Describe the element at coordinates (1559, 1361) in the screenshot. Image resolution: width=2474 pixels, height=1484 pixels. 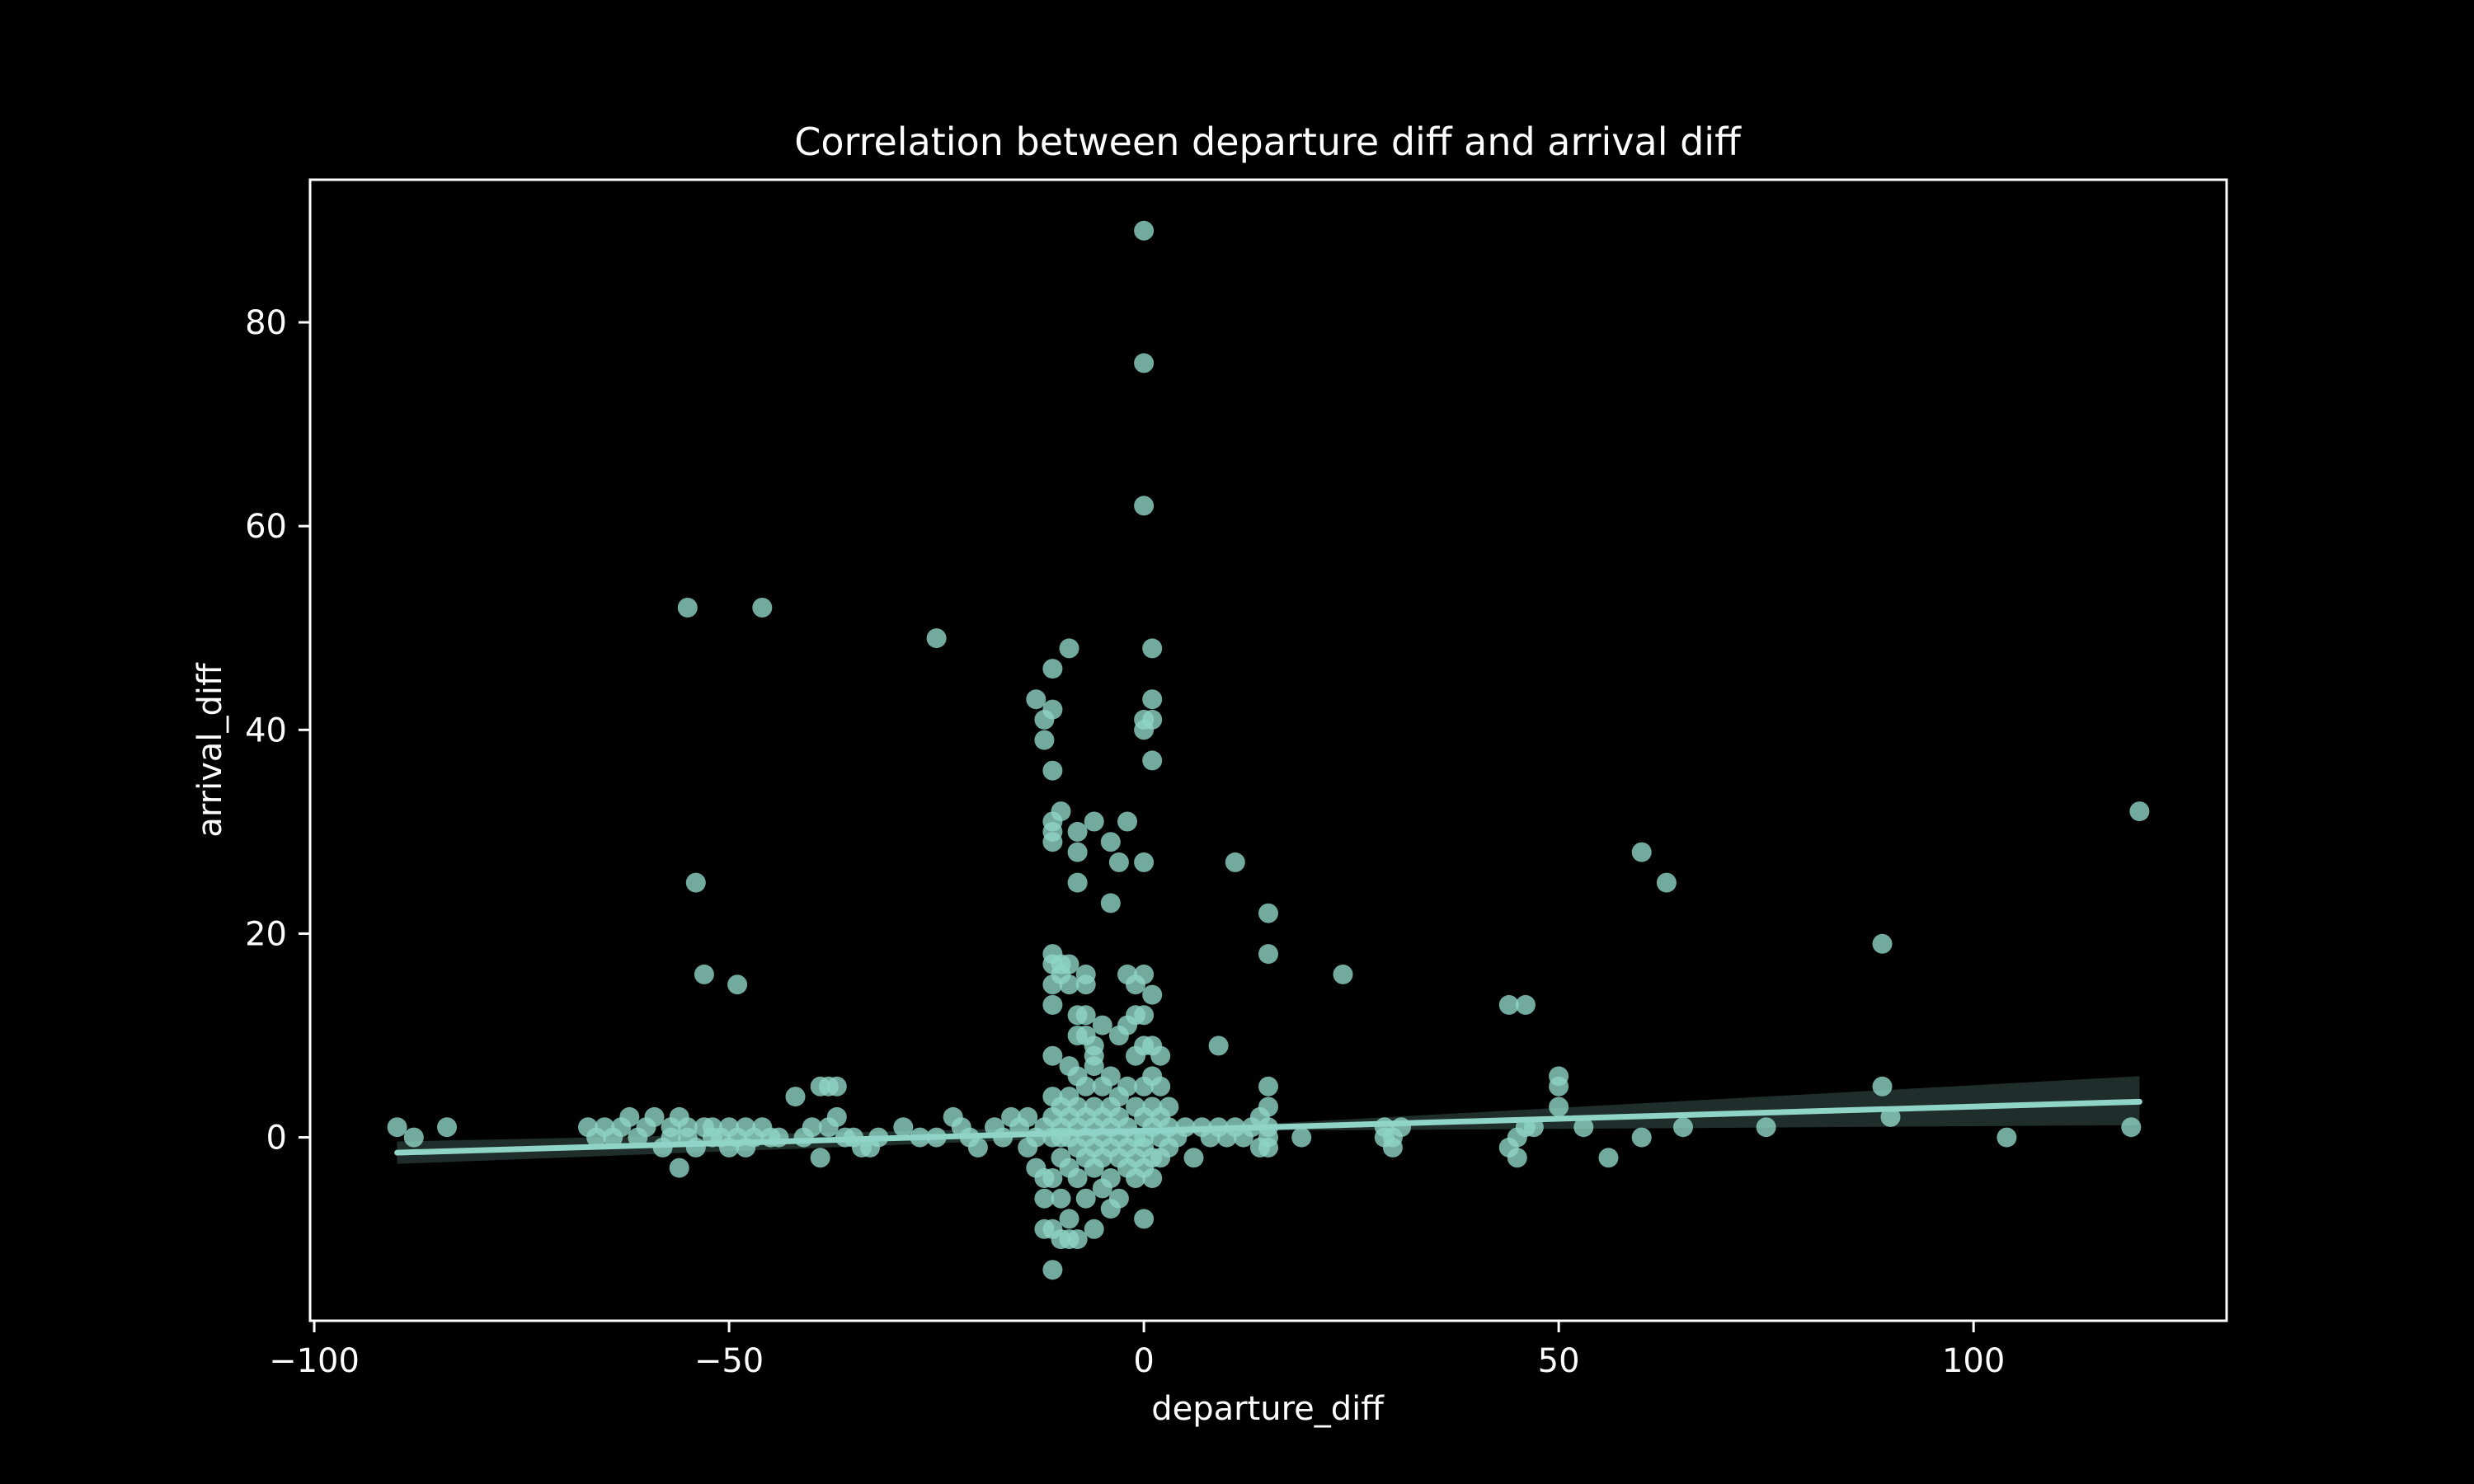
I see `x-tick-label: 50` at that location.